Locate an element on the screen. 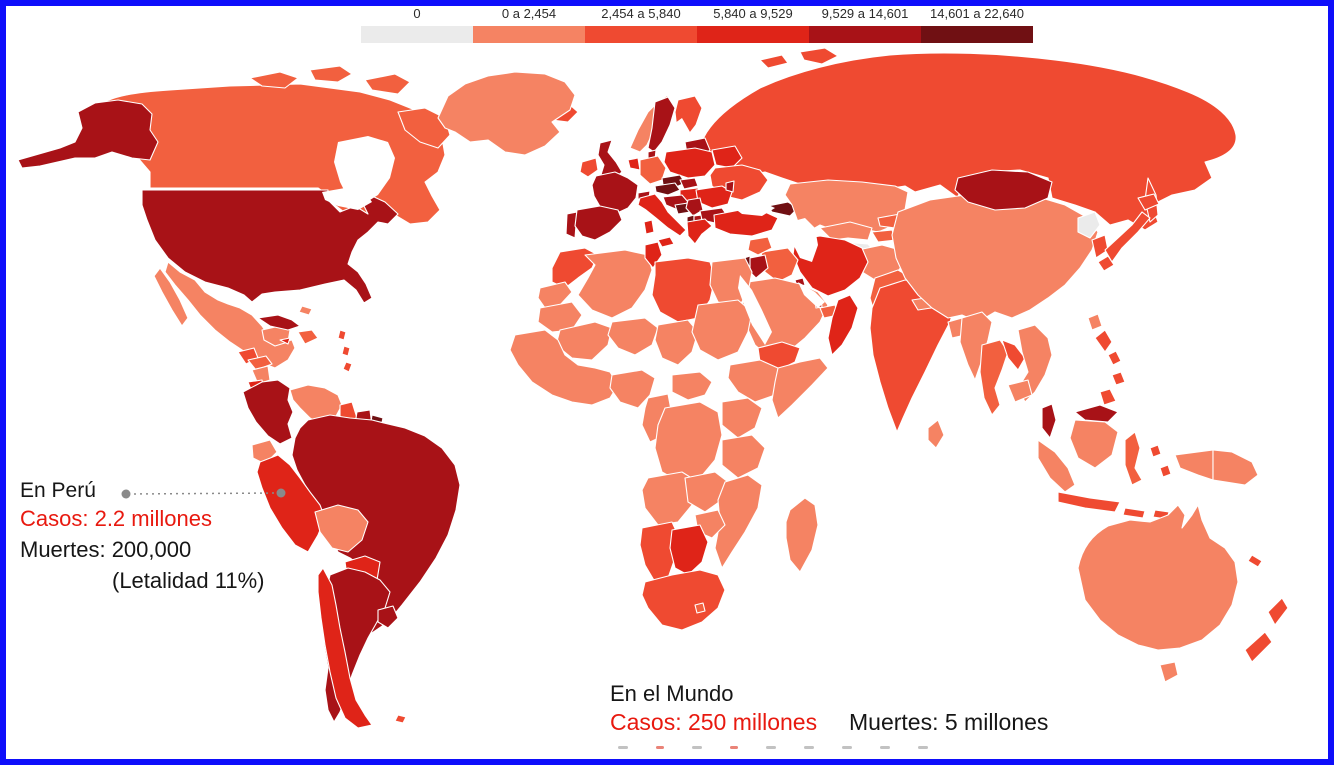 Image resolution: width=1334 pixels, height=765 pixels. country-drc is located at coordinates (688, 442).